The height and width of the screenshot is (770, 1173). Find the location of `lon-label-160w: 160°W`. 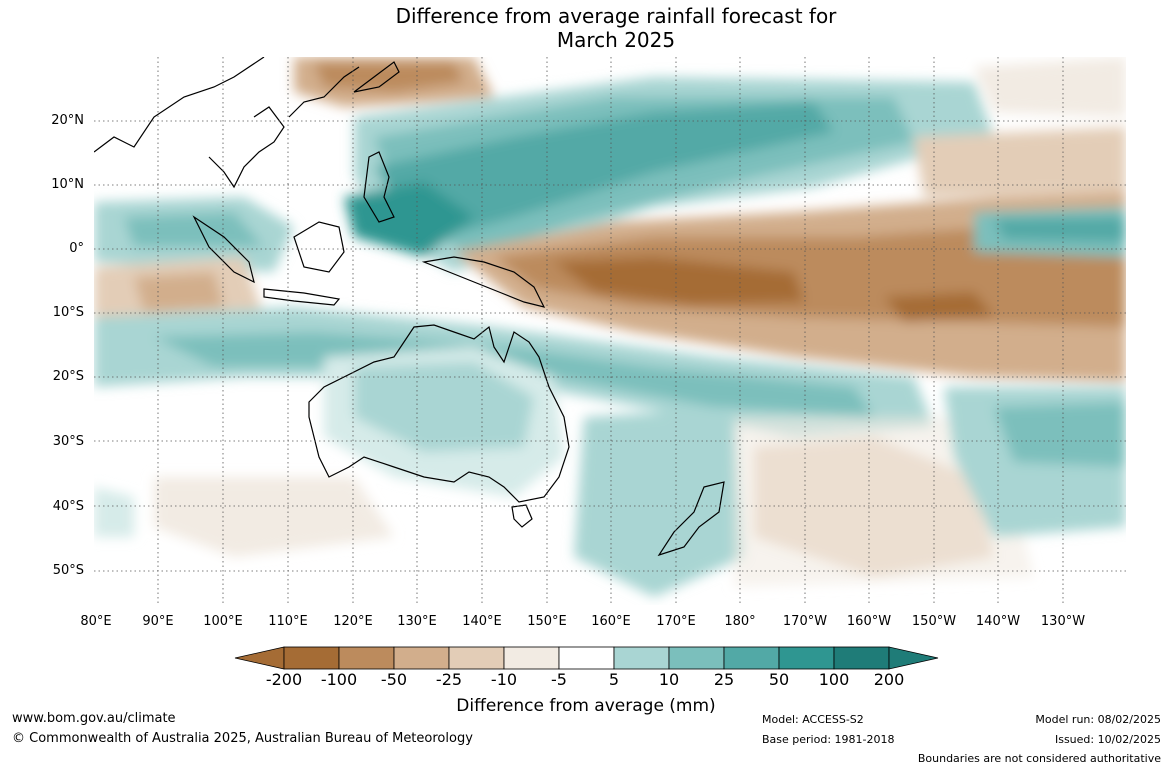

lon-label-160w: 160°W is located at coordinates (869, 621).